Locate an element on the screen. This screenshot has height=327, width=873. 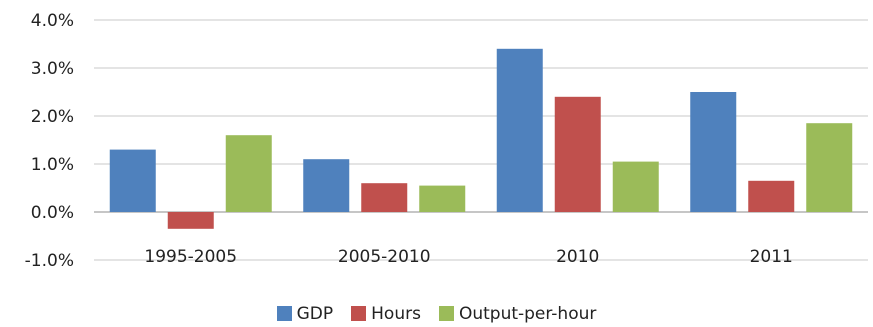
category-labels: 1995-2005 2005-2010 2010 2011 is located at coordinates (468, 257).